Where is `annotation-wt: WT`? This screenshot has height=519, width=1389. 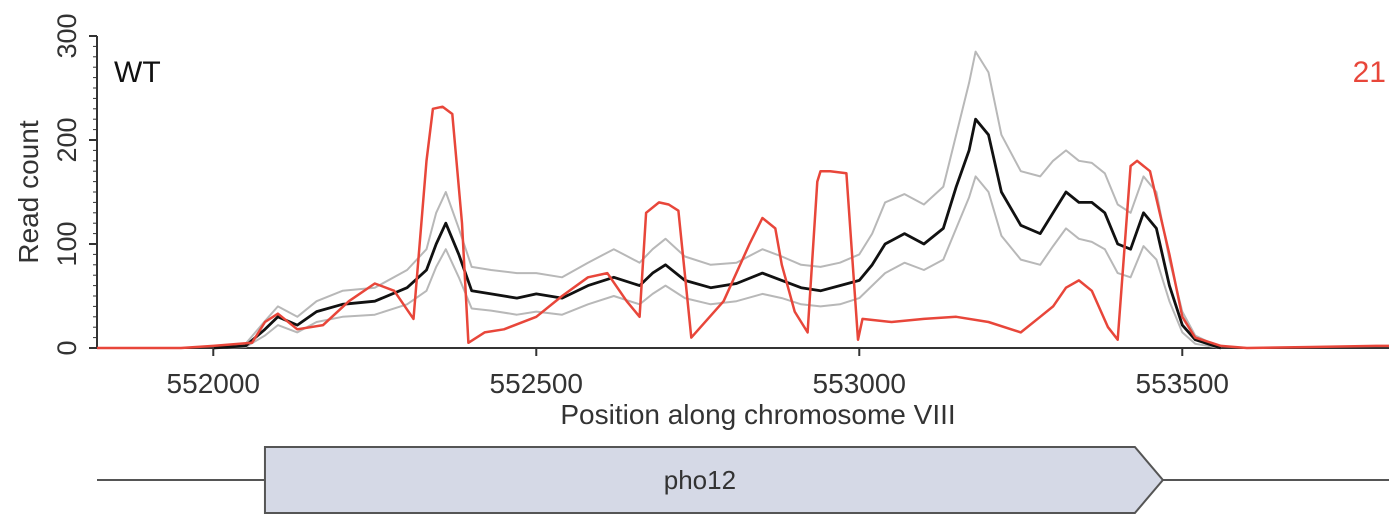 annotation-wt: WT is located at coordinates (137, 72).